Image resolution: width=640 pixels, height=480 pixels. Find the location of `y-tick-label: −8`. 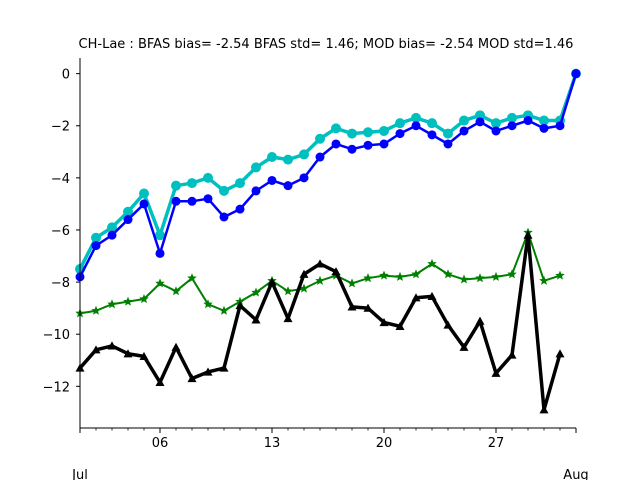

y-tick-label: −8 is located at coordinates (60, 283).